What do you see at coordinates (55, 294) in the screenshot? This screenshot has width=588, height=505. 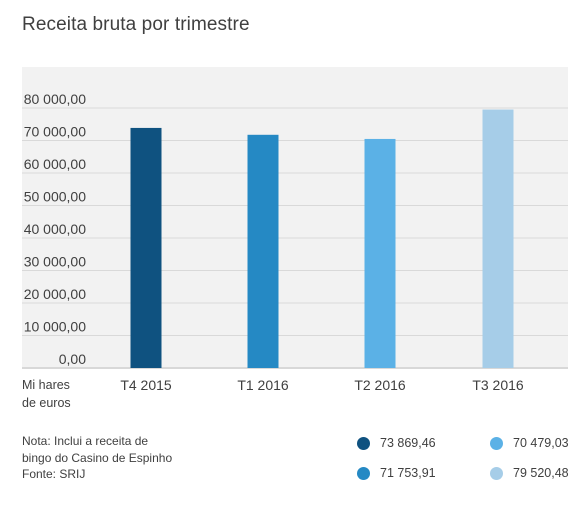 I see `y-tick-label: 20 000,00` at bounding box center [55, 294].